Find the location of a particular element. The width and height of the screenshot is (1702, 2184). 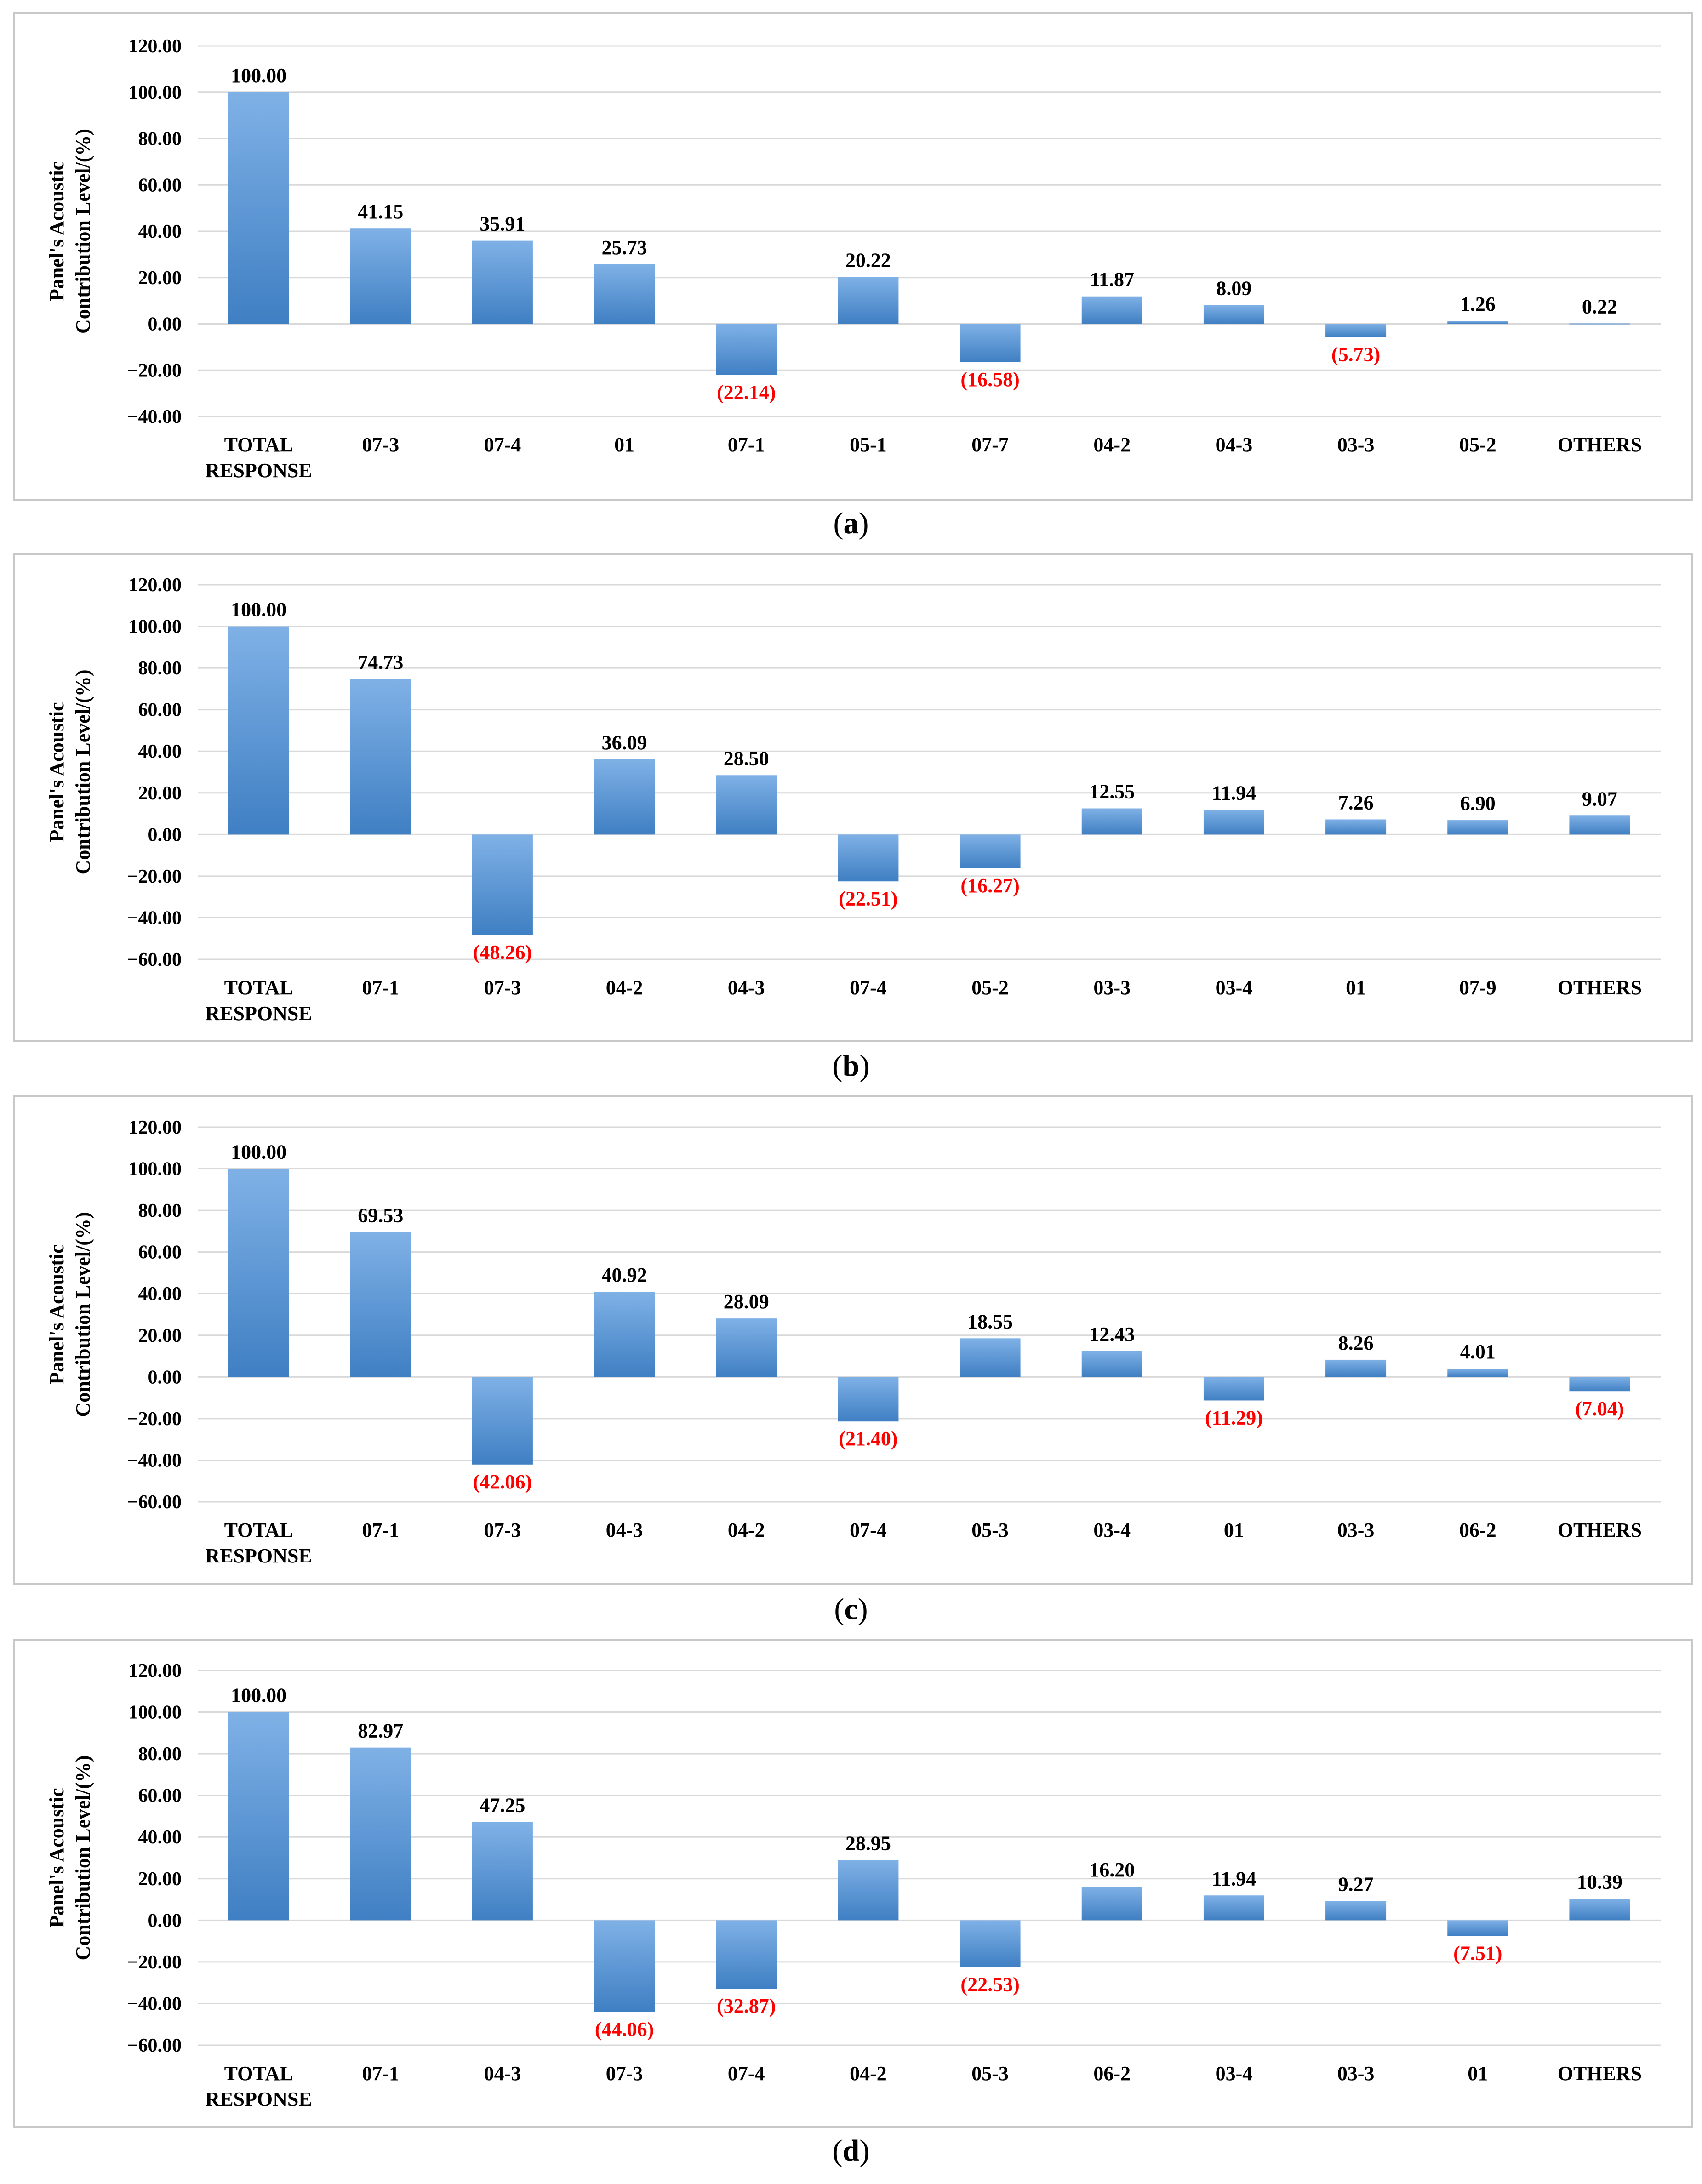

x-tick-label: 05-2 is located at coordinates (990, 987).